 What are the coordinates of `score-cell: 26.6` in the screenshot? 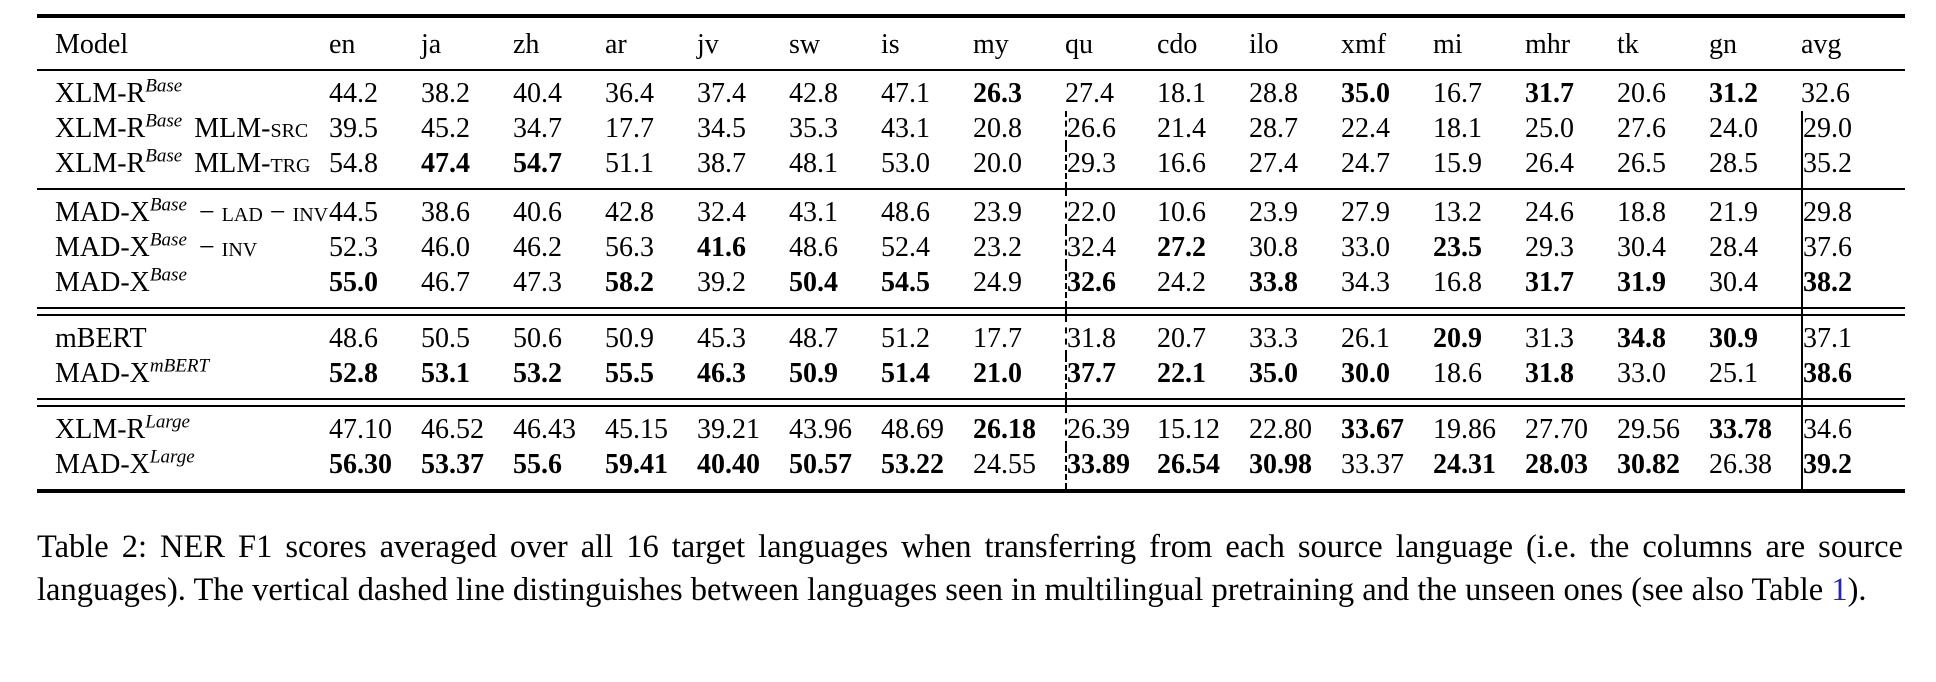 It's located at (1111, 128).